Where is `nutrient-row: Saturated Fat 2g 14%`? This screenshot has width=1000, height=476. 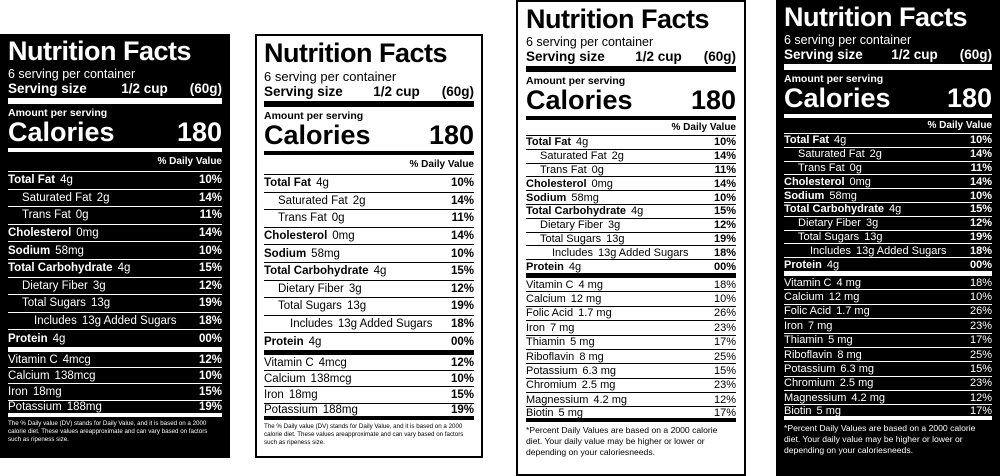 nutrient-row: Saturated Fat 2g 14% is located at coordinates (888, 155).